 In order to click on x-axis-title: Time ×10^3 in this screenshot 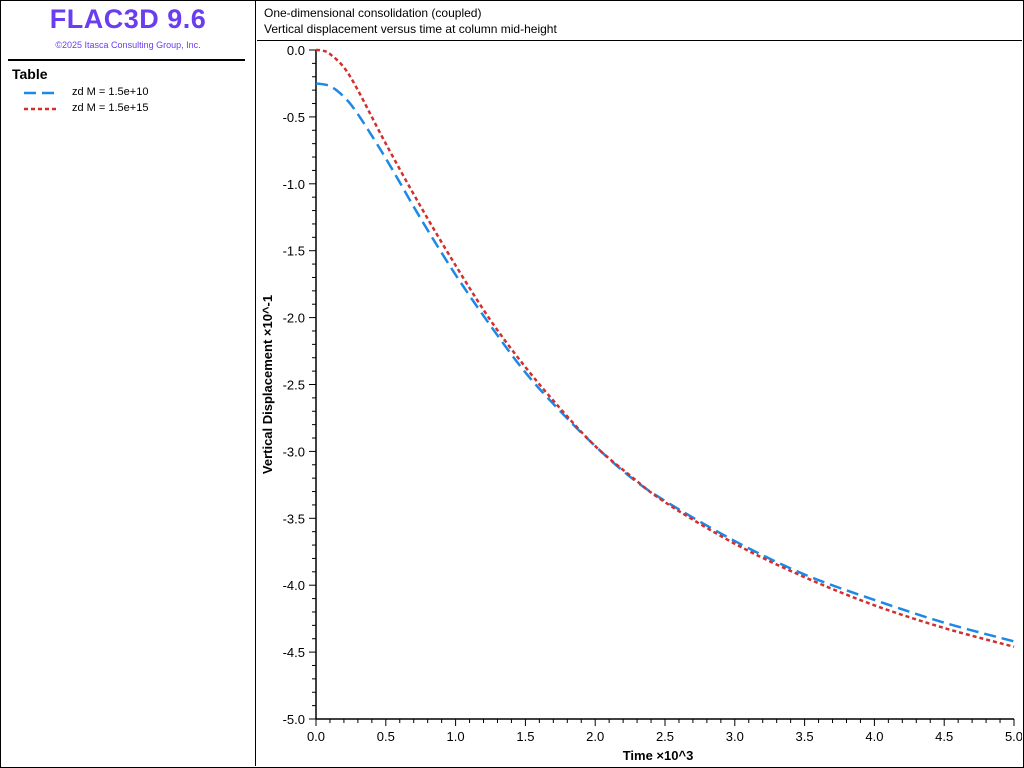, I will do `click(658, 755)`.